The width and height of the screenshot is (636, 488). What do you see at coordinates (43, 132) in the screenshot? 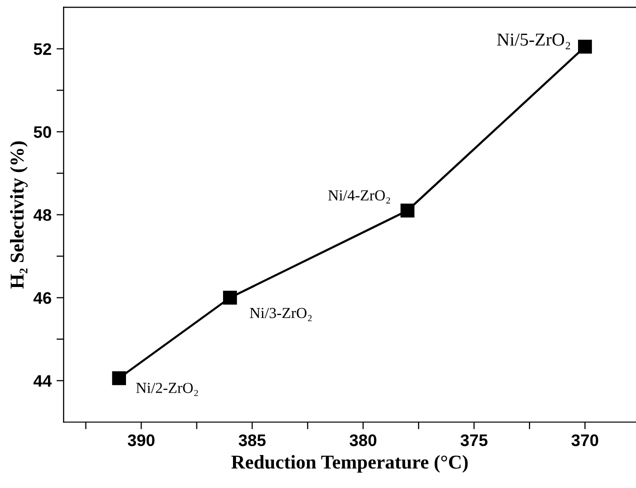
I see `y-tick-label: 50` at bounding box center [43, 132].